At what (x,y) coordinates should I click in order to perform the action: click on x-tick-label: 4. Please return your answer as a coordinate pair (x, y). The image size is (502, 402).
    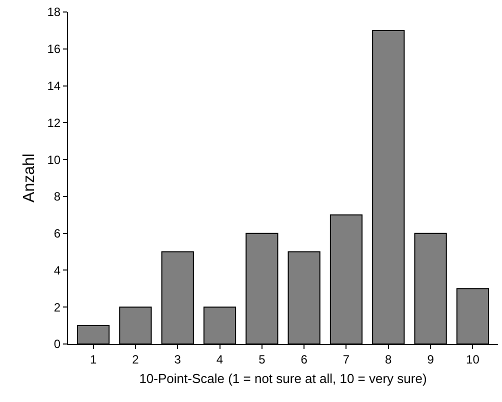
    Looking at the image, I should click on (220, 359).